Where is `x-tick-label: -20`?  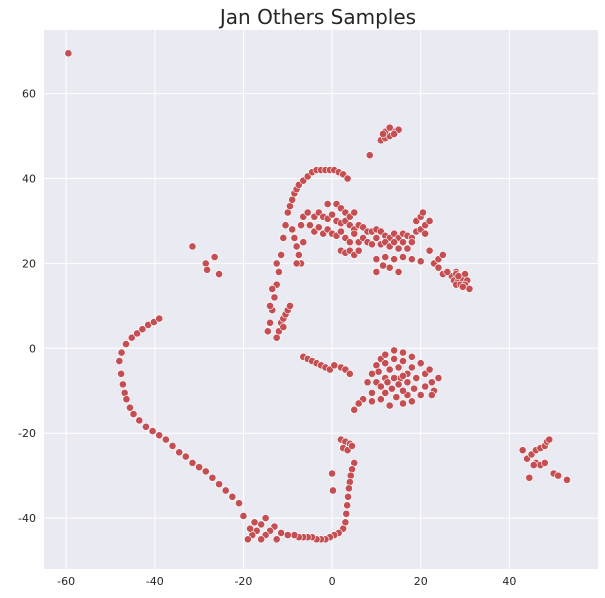 x-tick-label: -20 is located at coordinates (243, 581).